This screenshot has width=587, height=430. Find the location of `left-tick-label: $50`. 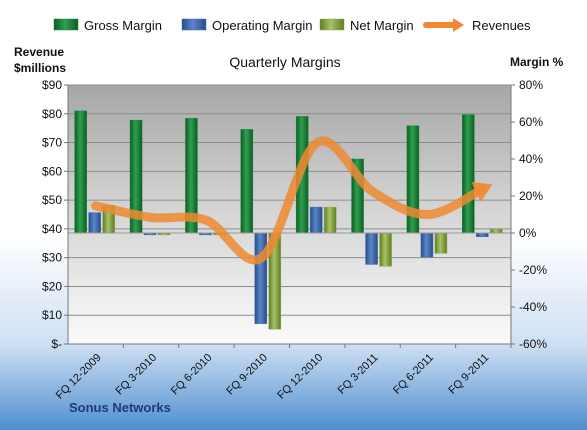

left-tick-label: $50 is located at coordinates (52, 200).